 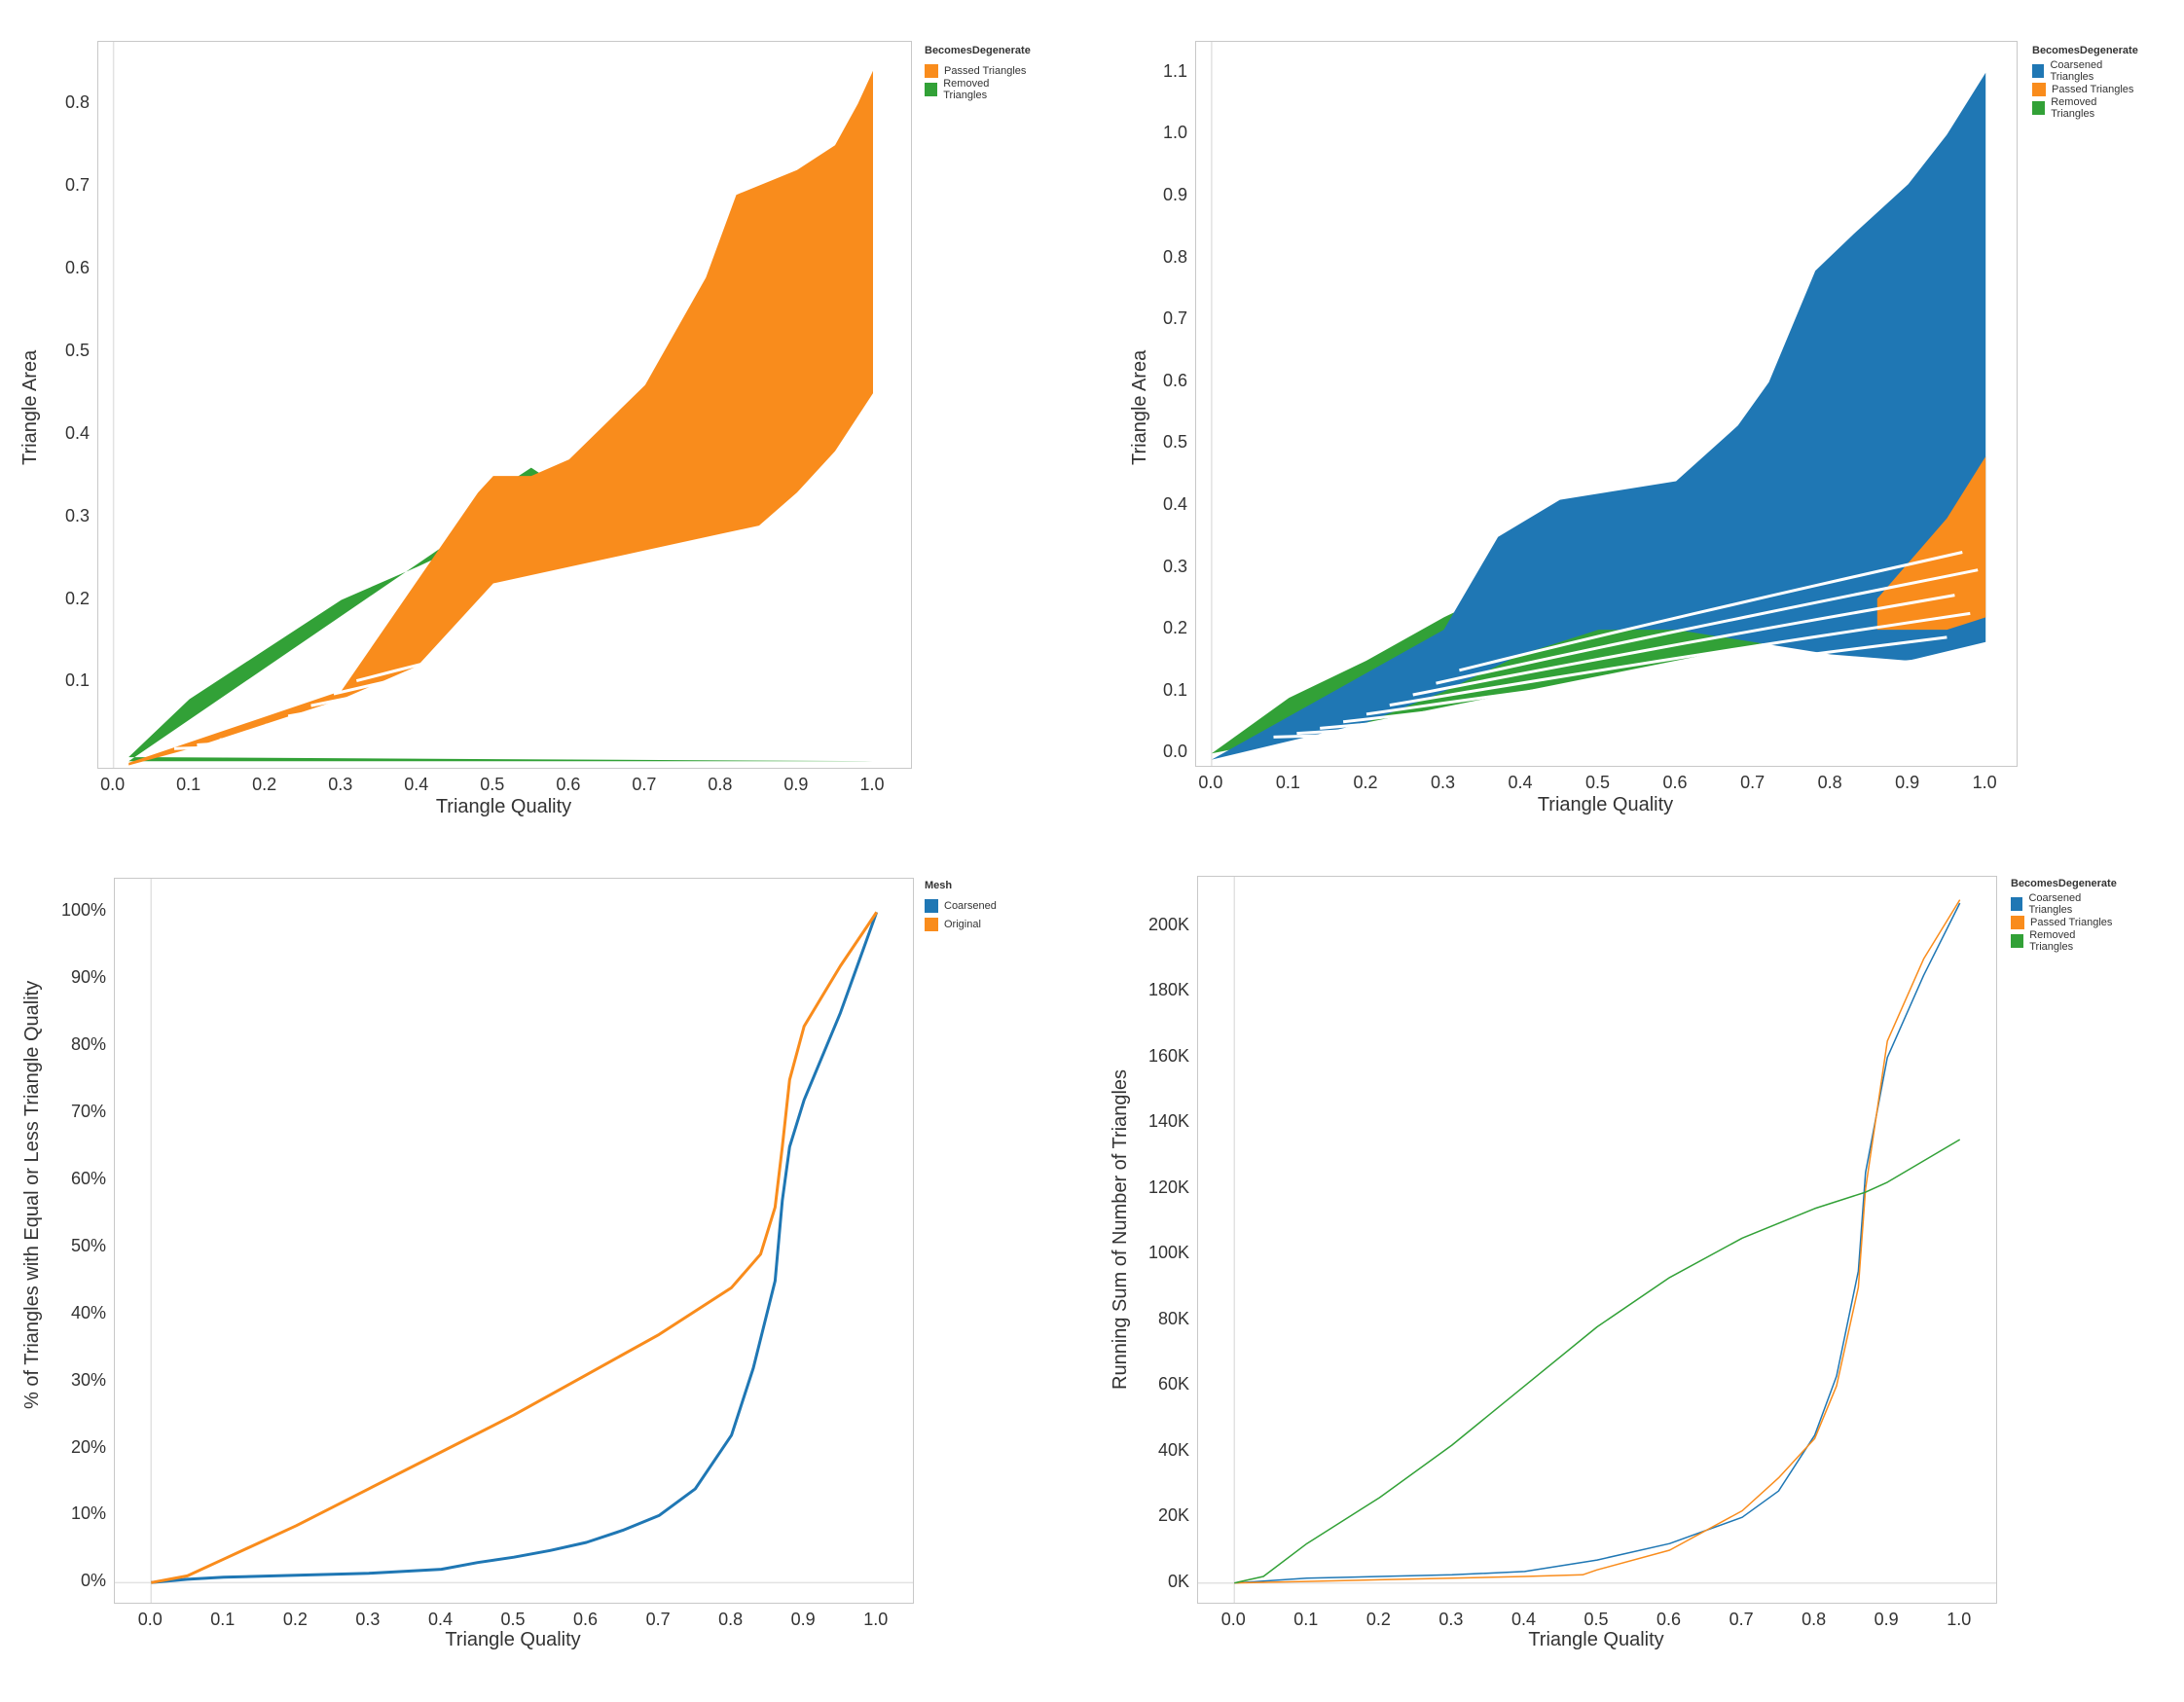 What do you see at coordinates (88, 1178) in the screenshot?
I see `y-tick-label: 60%` at bounding box center [88, 1178].